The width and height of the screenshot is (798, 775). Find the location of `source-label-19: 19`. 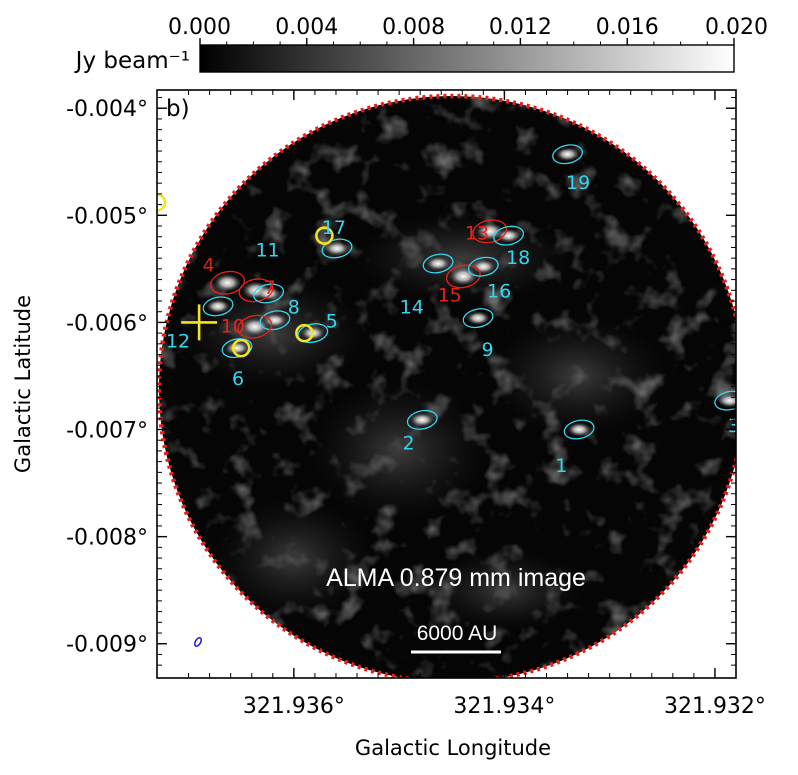

source-label-19: 19 is located at coordinates (578, 183).